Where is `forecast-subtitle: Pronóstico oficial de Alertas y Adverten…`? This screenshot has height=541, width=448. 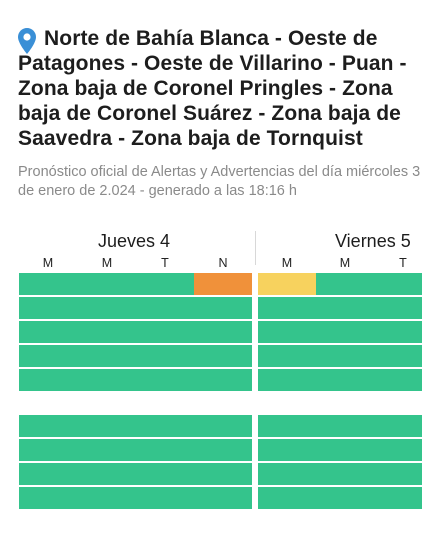 forecast-subtitle: Pronóstico oficial de Alertas y Adverten… is located at coordinates (219, 181).